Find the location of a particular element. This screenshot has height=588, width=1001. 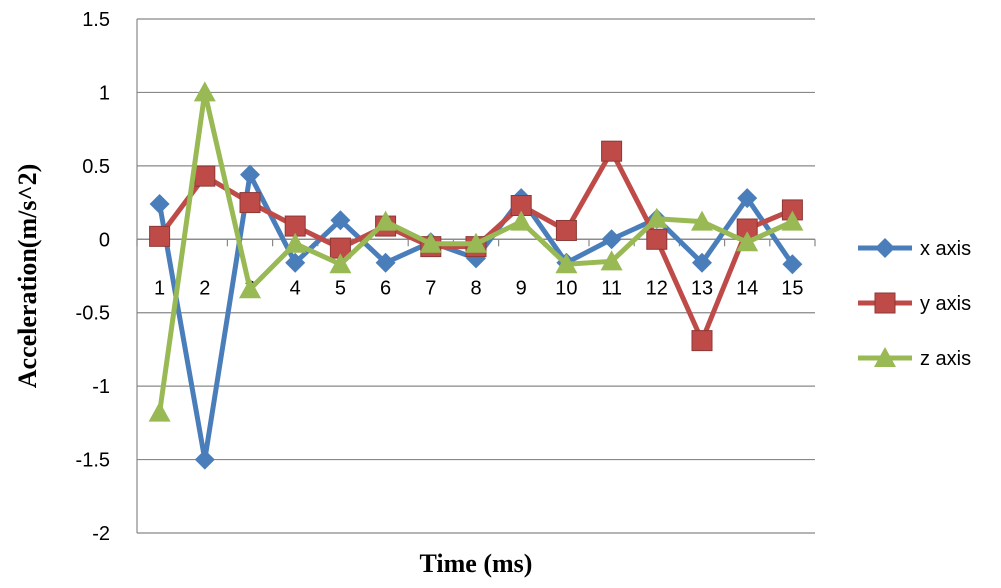

x-tick-label: 9 is located at coordinates (521, 288).